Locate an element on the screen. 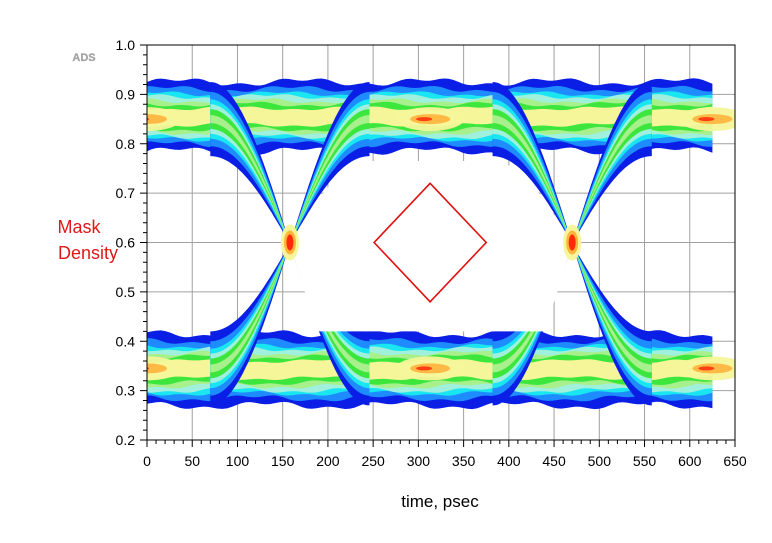 The width and height of the screenshot is (772, 543). y-tick-label: 0.6 is located at coordinates (126, 243).